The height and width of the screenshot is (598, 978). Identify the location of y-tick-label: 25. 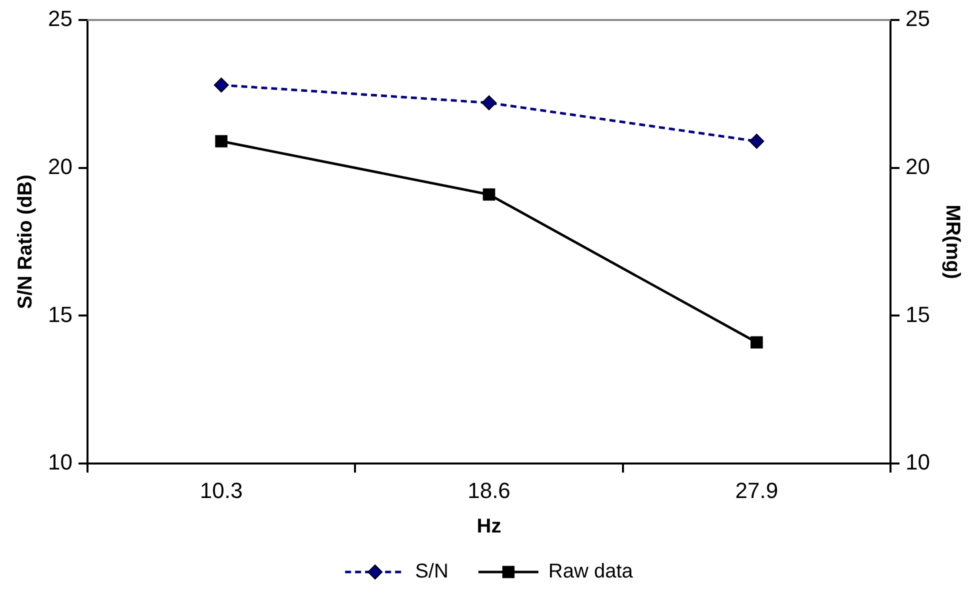
(60, 19).